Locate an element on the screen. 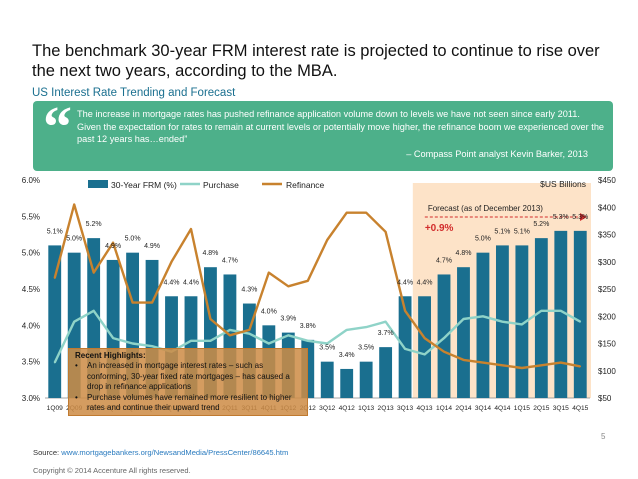 The width and height of the screenshot is (638, 479). x-tick-label: 3Q13 is located at coordinates (405, 408).